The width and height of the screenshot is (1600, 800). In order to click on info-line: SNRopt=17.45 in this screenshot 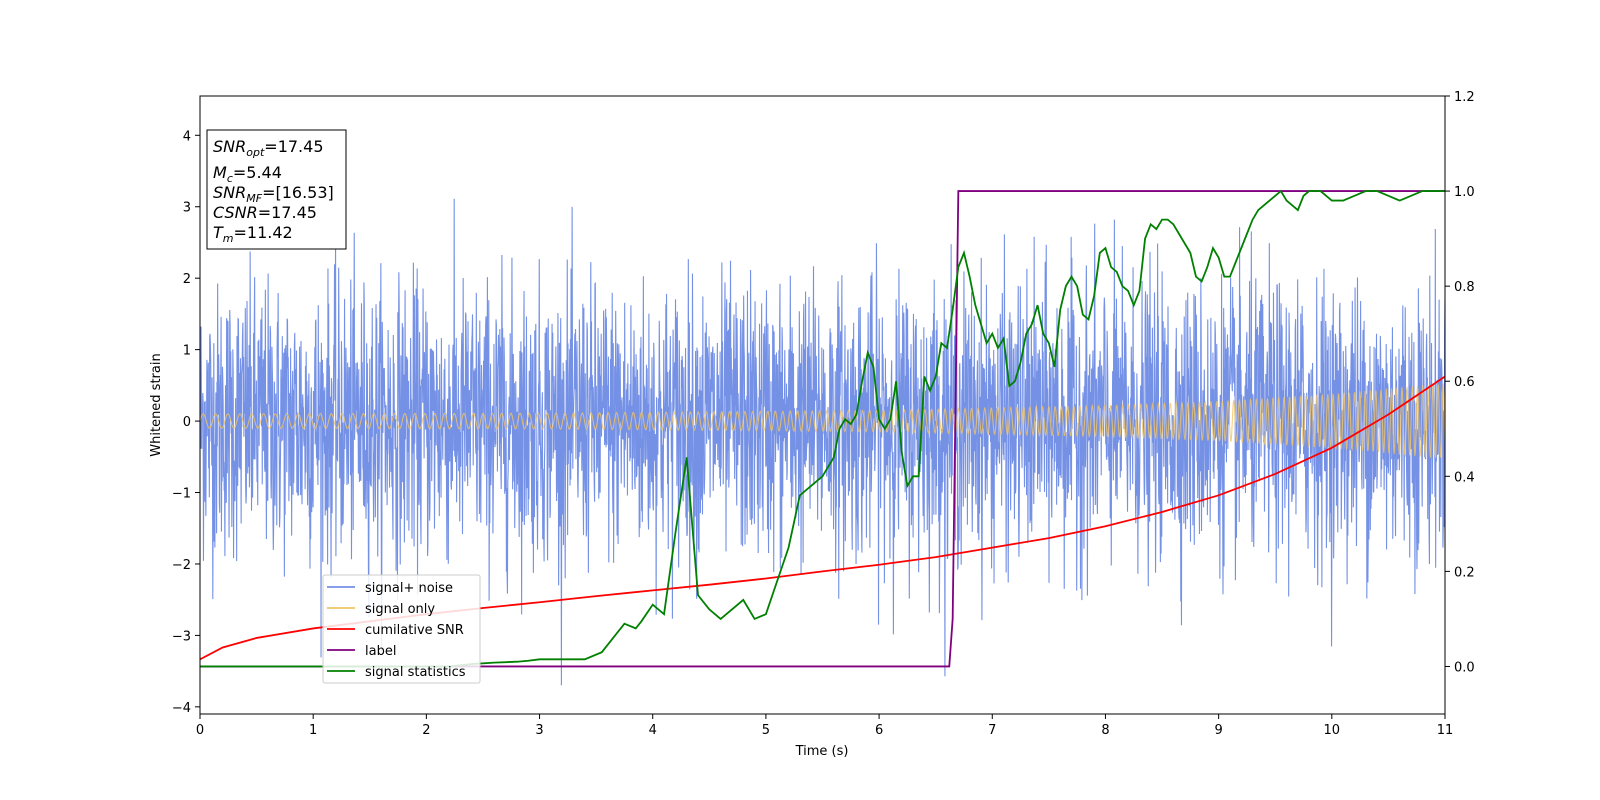, I will do `click(268, 148)`.